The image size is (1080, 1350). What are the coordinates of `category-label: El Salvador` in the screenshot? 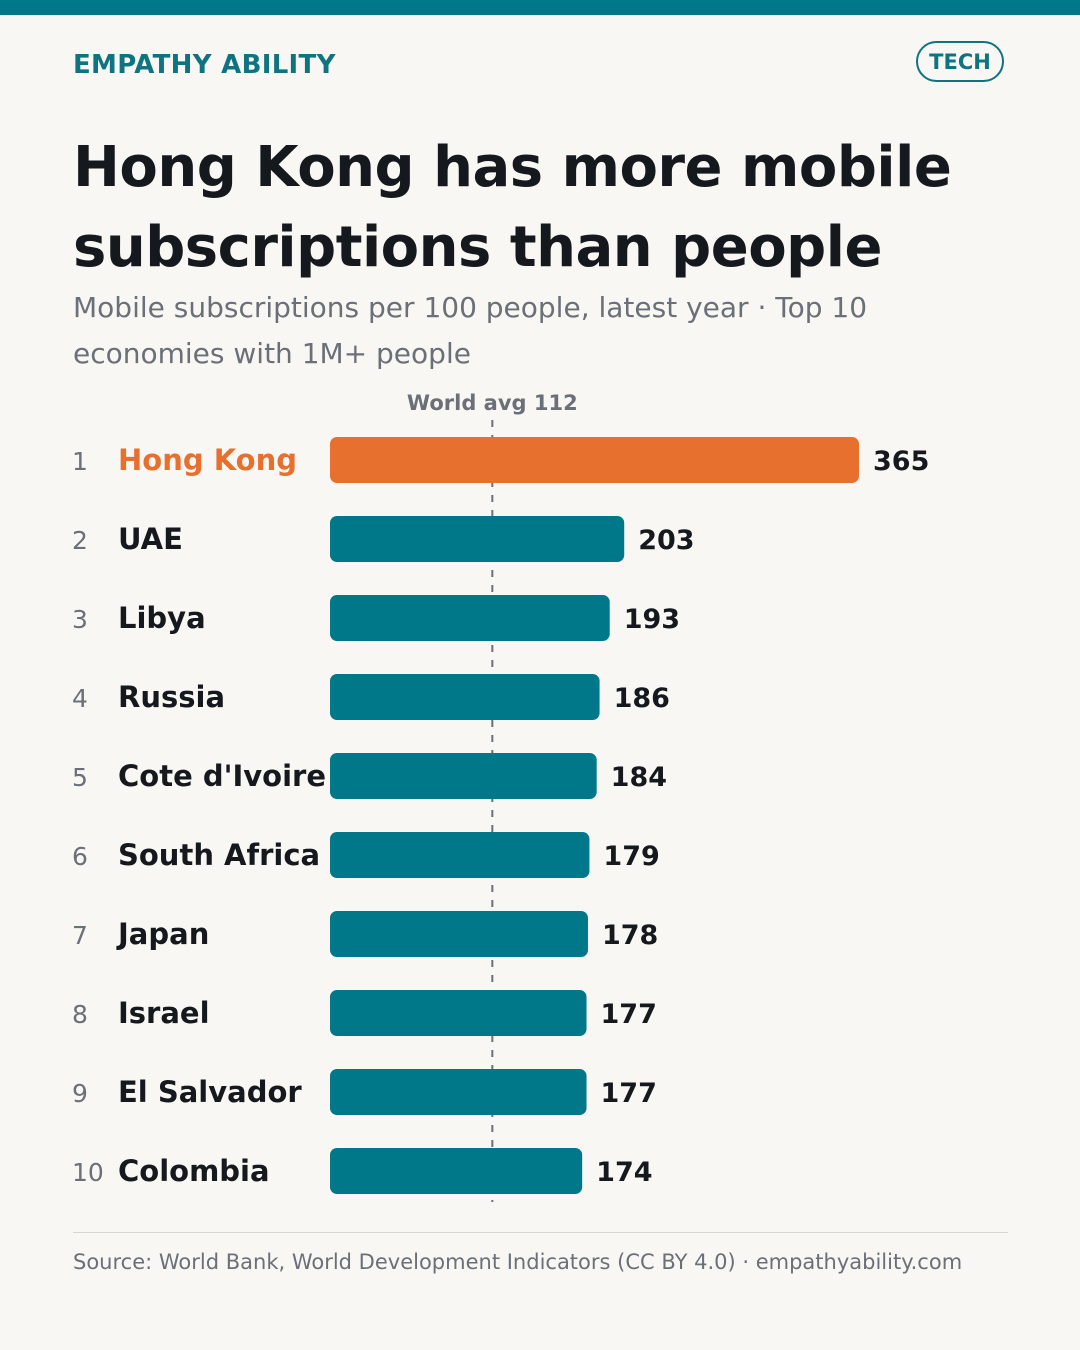 It's located at (210, 1092).